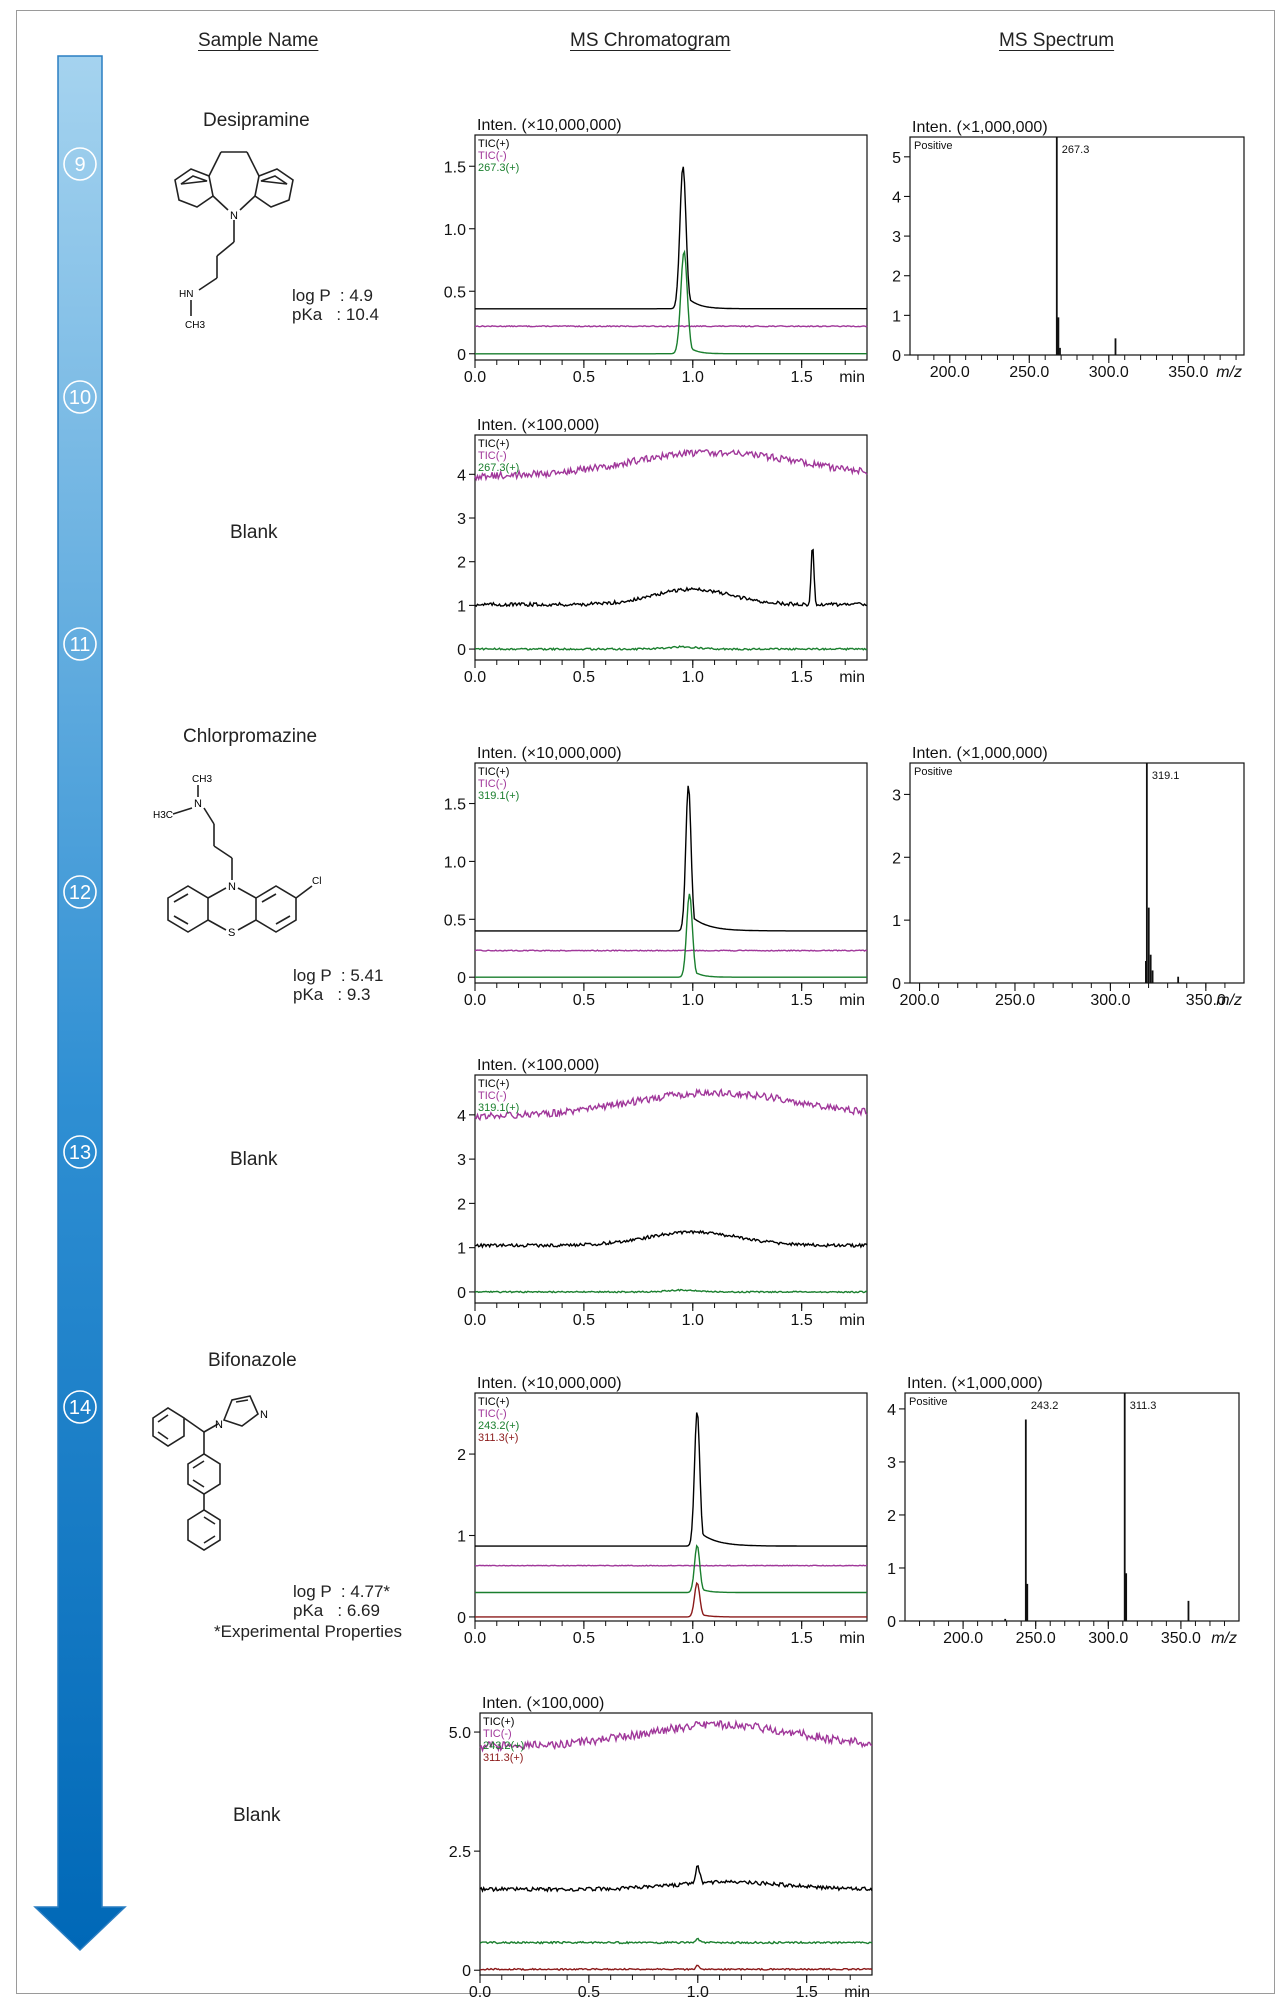 The width and height of the screenshot is (1287, 2000). Describe the element at coordinates (1166, 776) in the screenshot. I see `peak-label: 319.1` at that location.